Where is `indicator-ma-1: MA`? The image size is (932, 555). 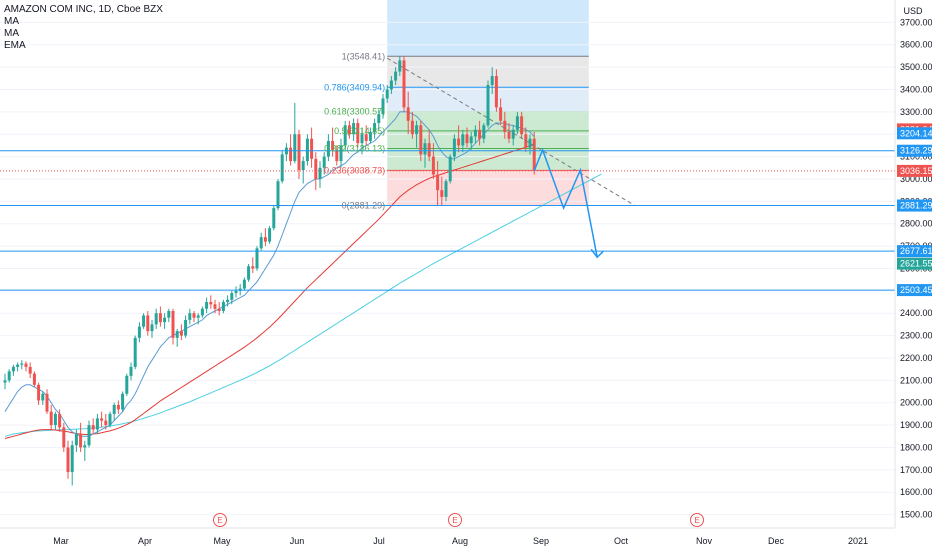 indicator-ma-1: MA is located at coordinates (11, 21).